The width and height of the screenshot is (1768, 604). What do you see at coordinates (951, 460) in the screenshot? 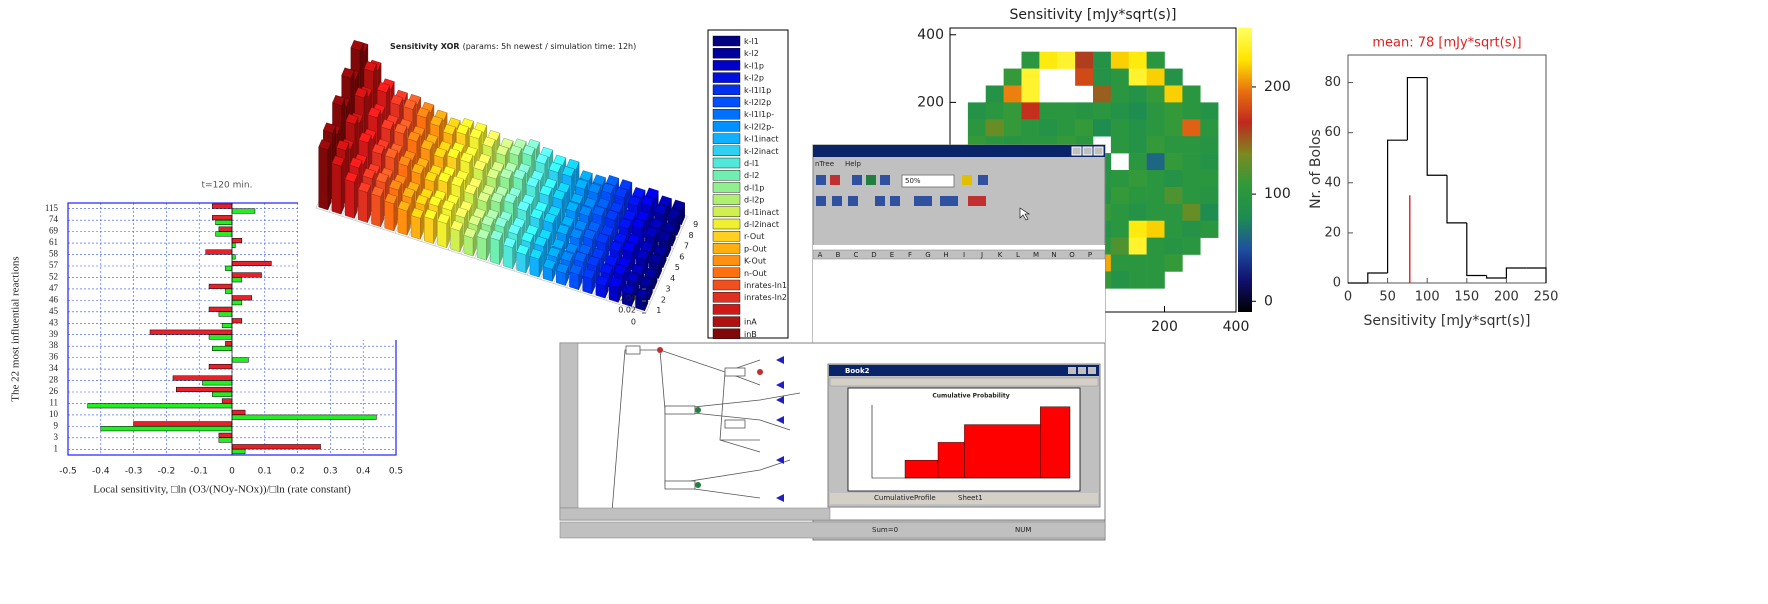
I see `step-bar` at bounding box center [951, 460].